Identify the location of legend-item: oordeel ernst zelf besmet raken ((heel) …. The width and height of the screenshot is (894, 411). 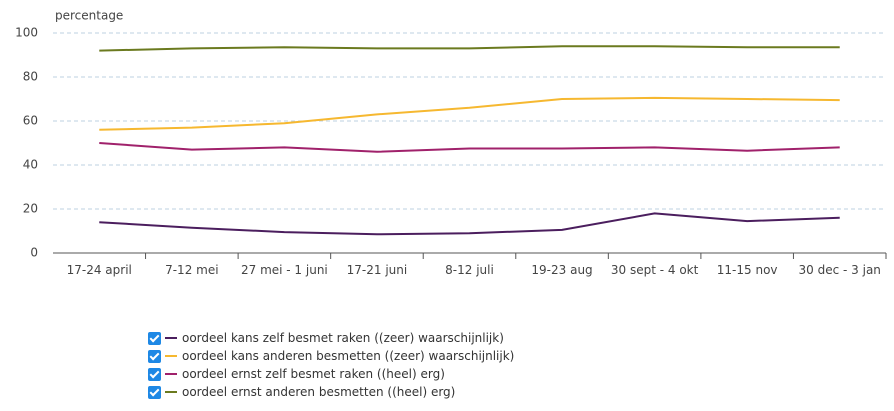
(296, 374).